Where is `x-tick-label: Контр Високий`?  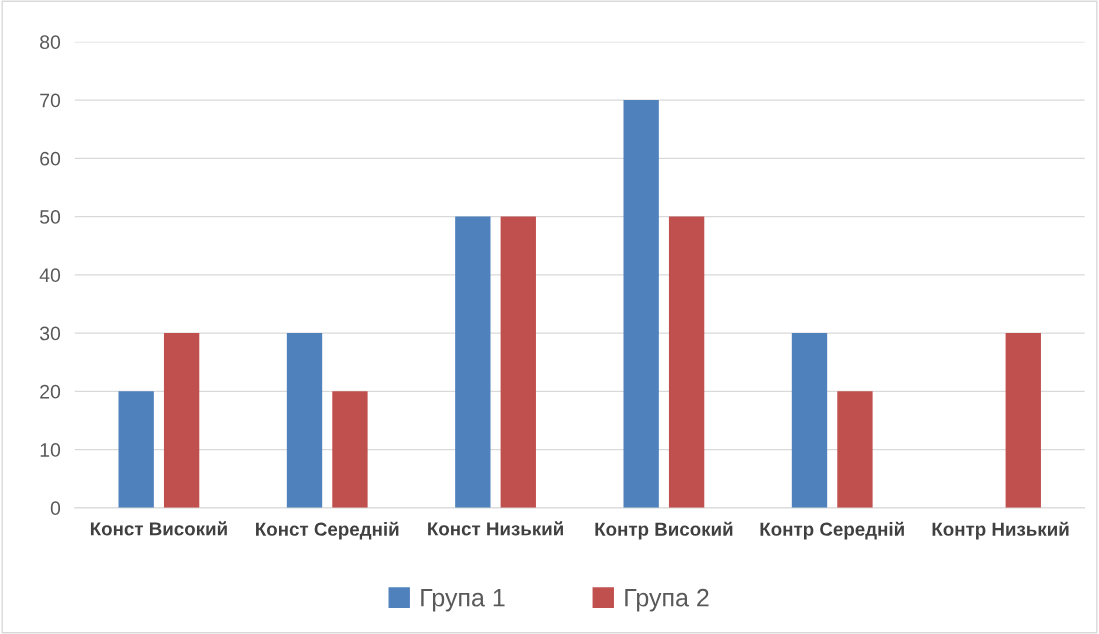 x-tick-label: Контр Високий is located at coordinates (664, 530).